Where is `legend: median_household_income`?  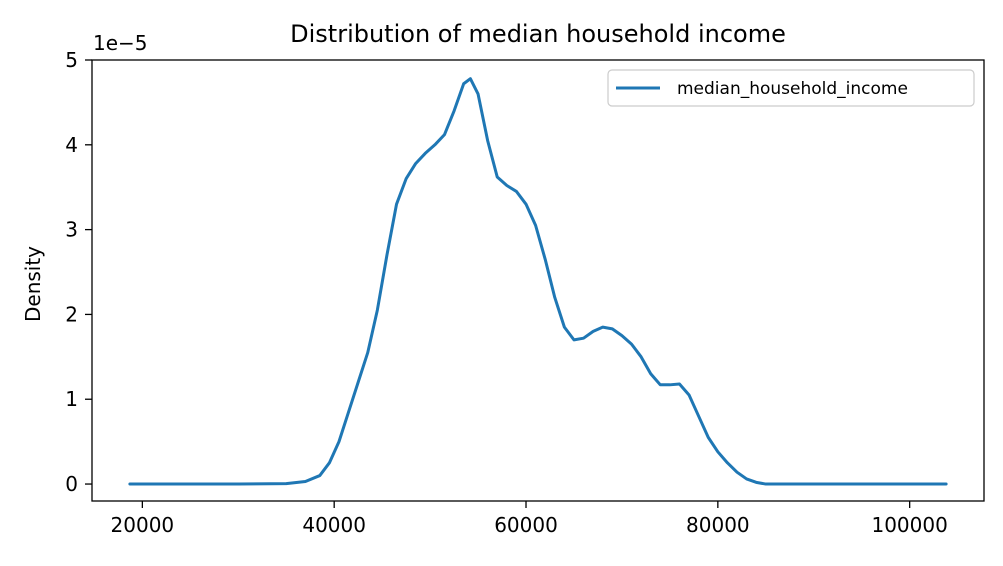
legend: median_household_income is located at coordinates (791, 88).